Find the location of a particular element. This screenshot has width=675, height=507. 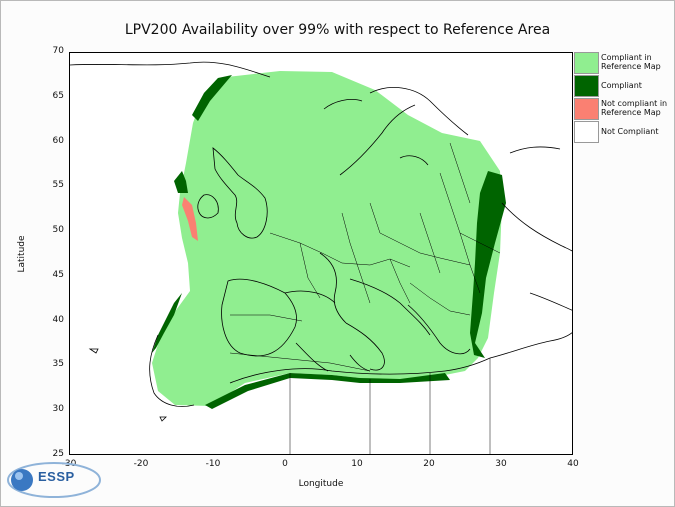

compliant-strip-west is located at coordinates (181, 182).